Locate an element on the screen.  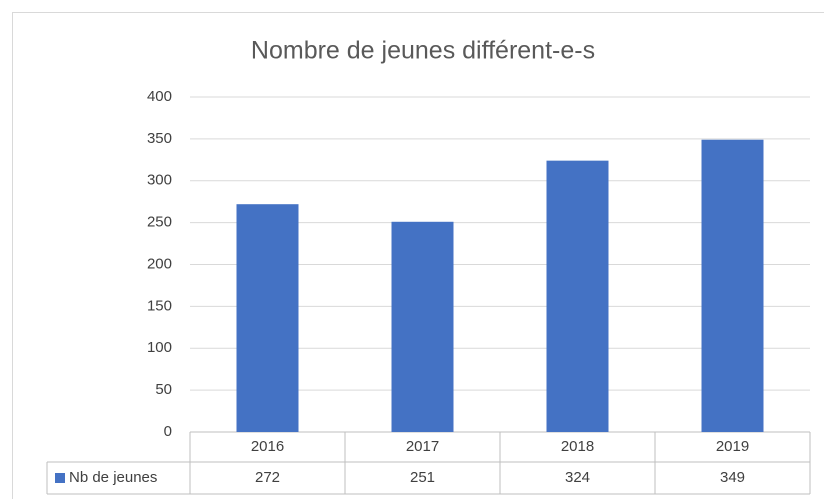
legend-label: Nb de jeunes is located at coordinates (113, 477).